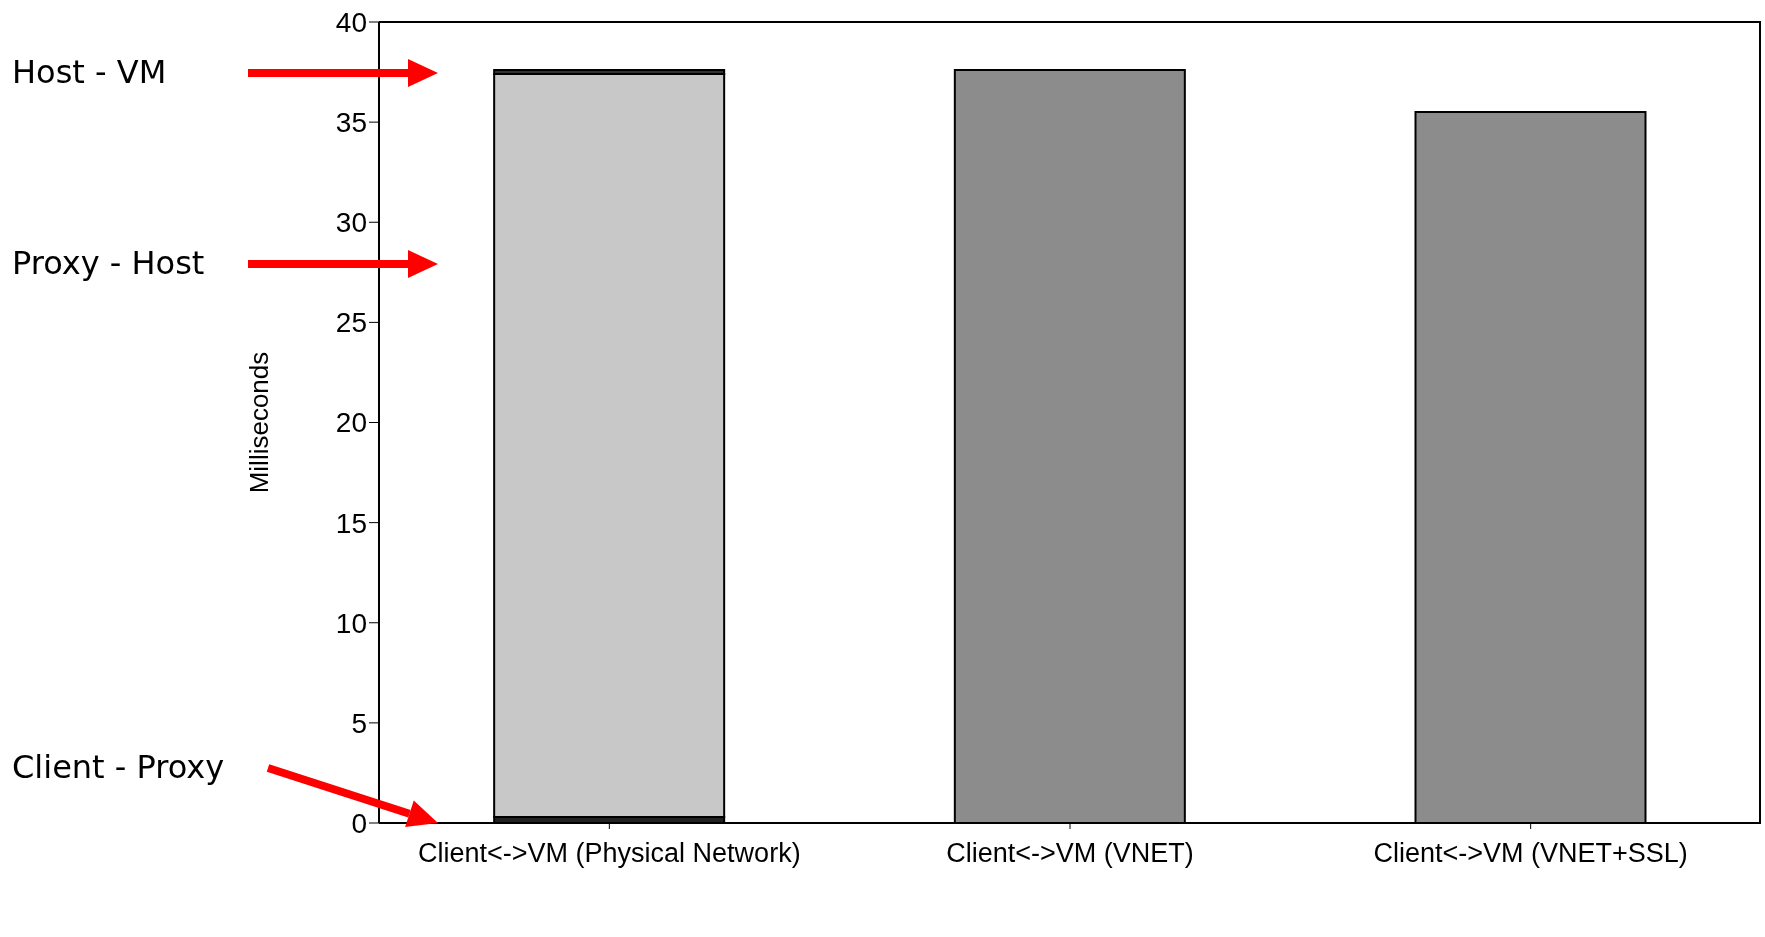 This screenshot has height=937, width=1765. I want to click on text: Host - VM, so click(89, 72).